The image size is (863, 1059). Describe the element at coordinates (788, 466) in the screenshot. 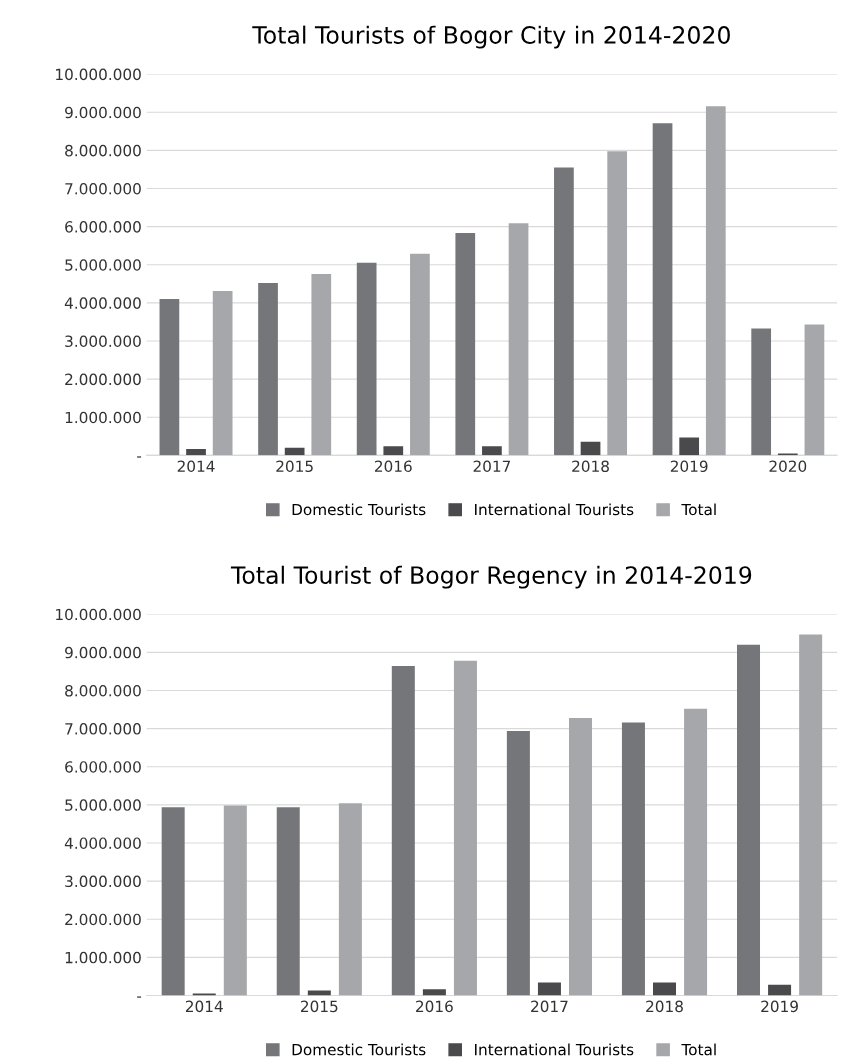

I see `x-tick-label: 2020` at that location.